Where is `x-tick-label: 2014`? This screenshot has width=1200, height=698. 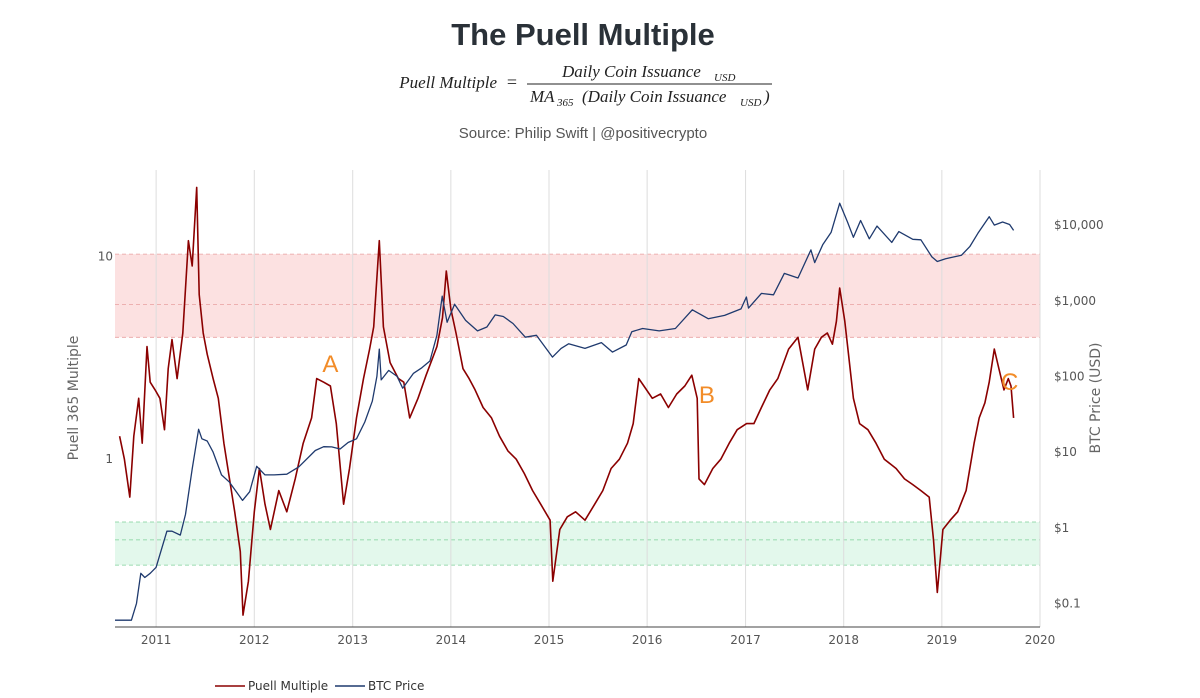
x-tick-label: 2014 is located at coordinates (451, 640).